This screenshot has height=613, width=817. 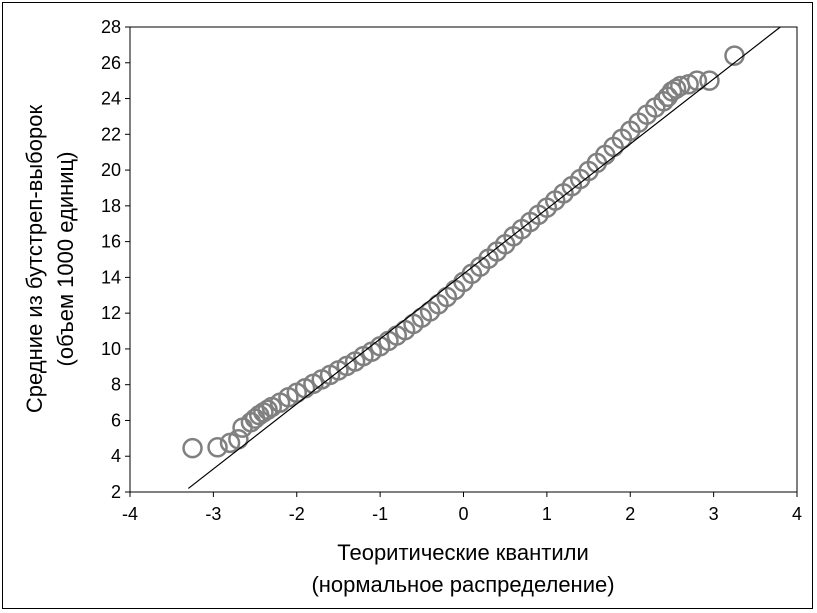 What do you see at coordinates (116, 456) in the screenshot?
I see `y-tick-label: 4` at bounding box center [116, 456].